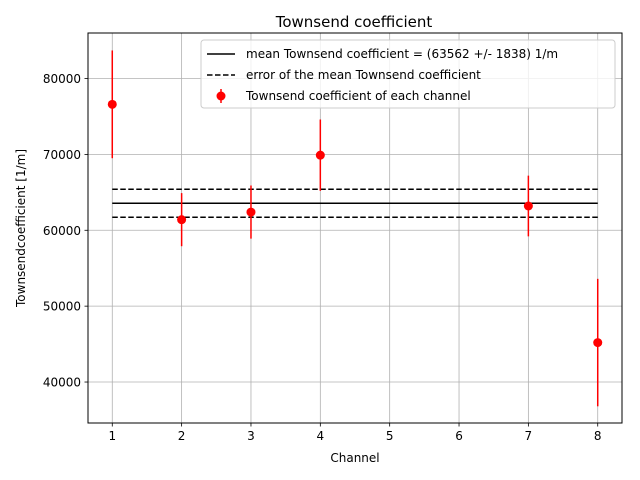 The width and height of the screenshot is (640, 480). I want to click on x-tick-label: 3, so click(251, 436).